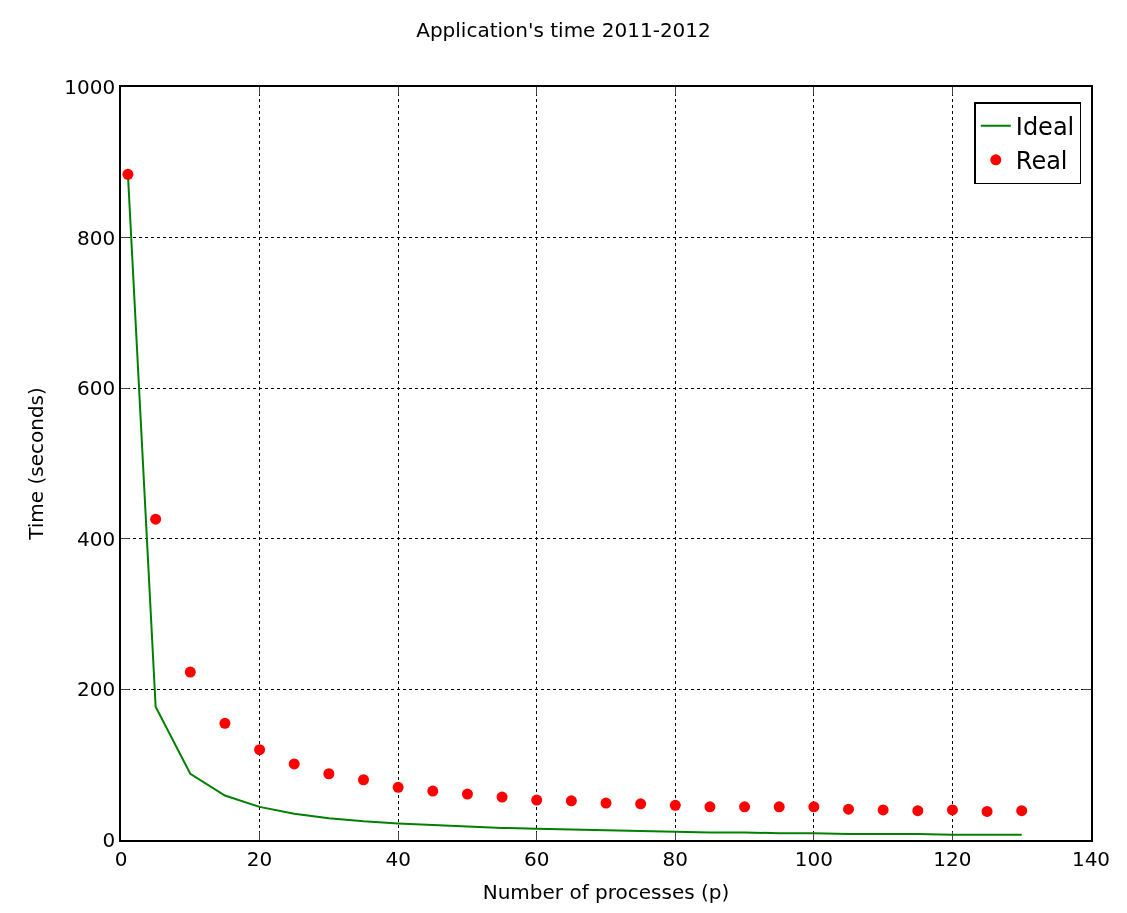 This screenshot has height=913, width=1127. What do you see at coordinates (1091, 858) in the screenshot?
I see `x-tick-label: 140` at bounding box center [1091, 858].